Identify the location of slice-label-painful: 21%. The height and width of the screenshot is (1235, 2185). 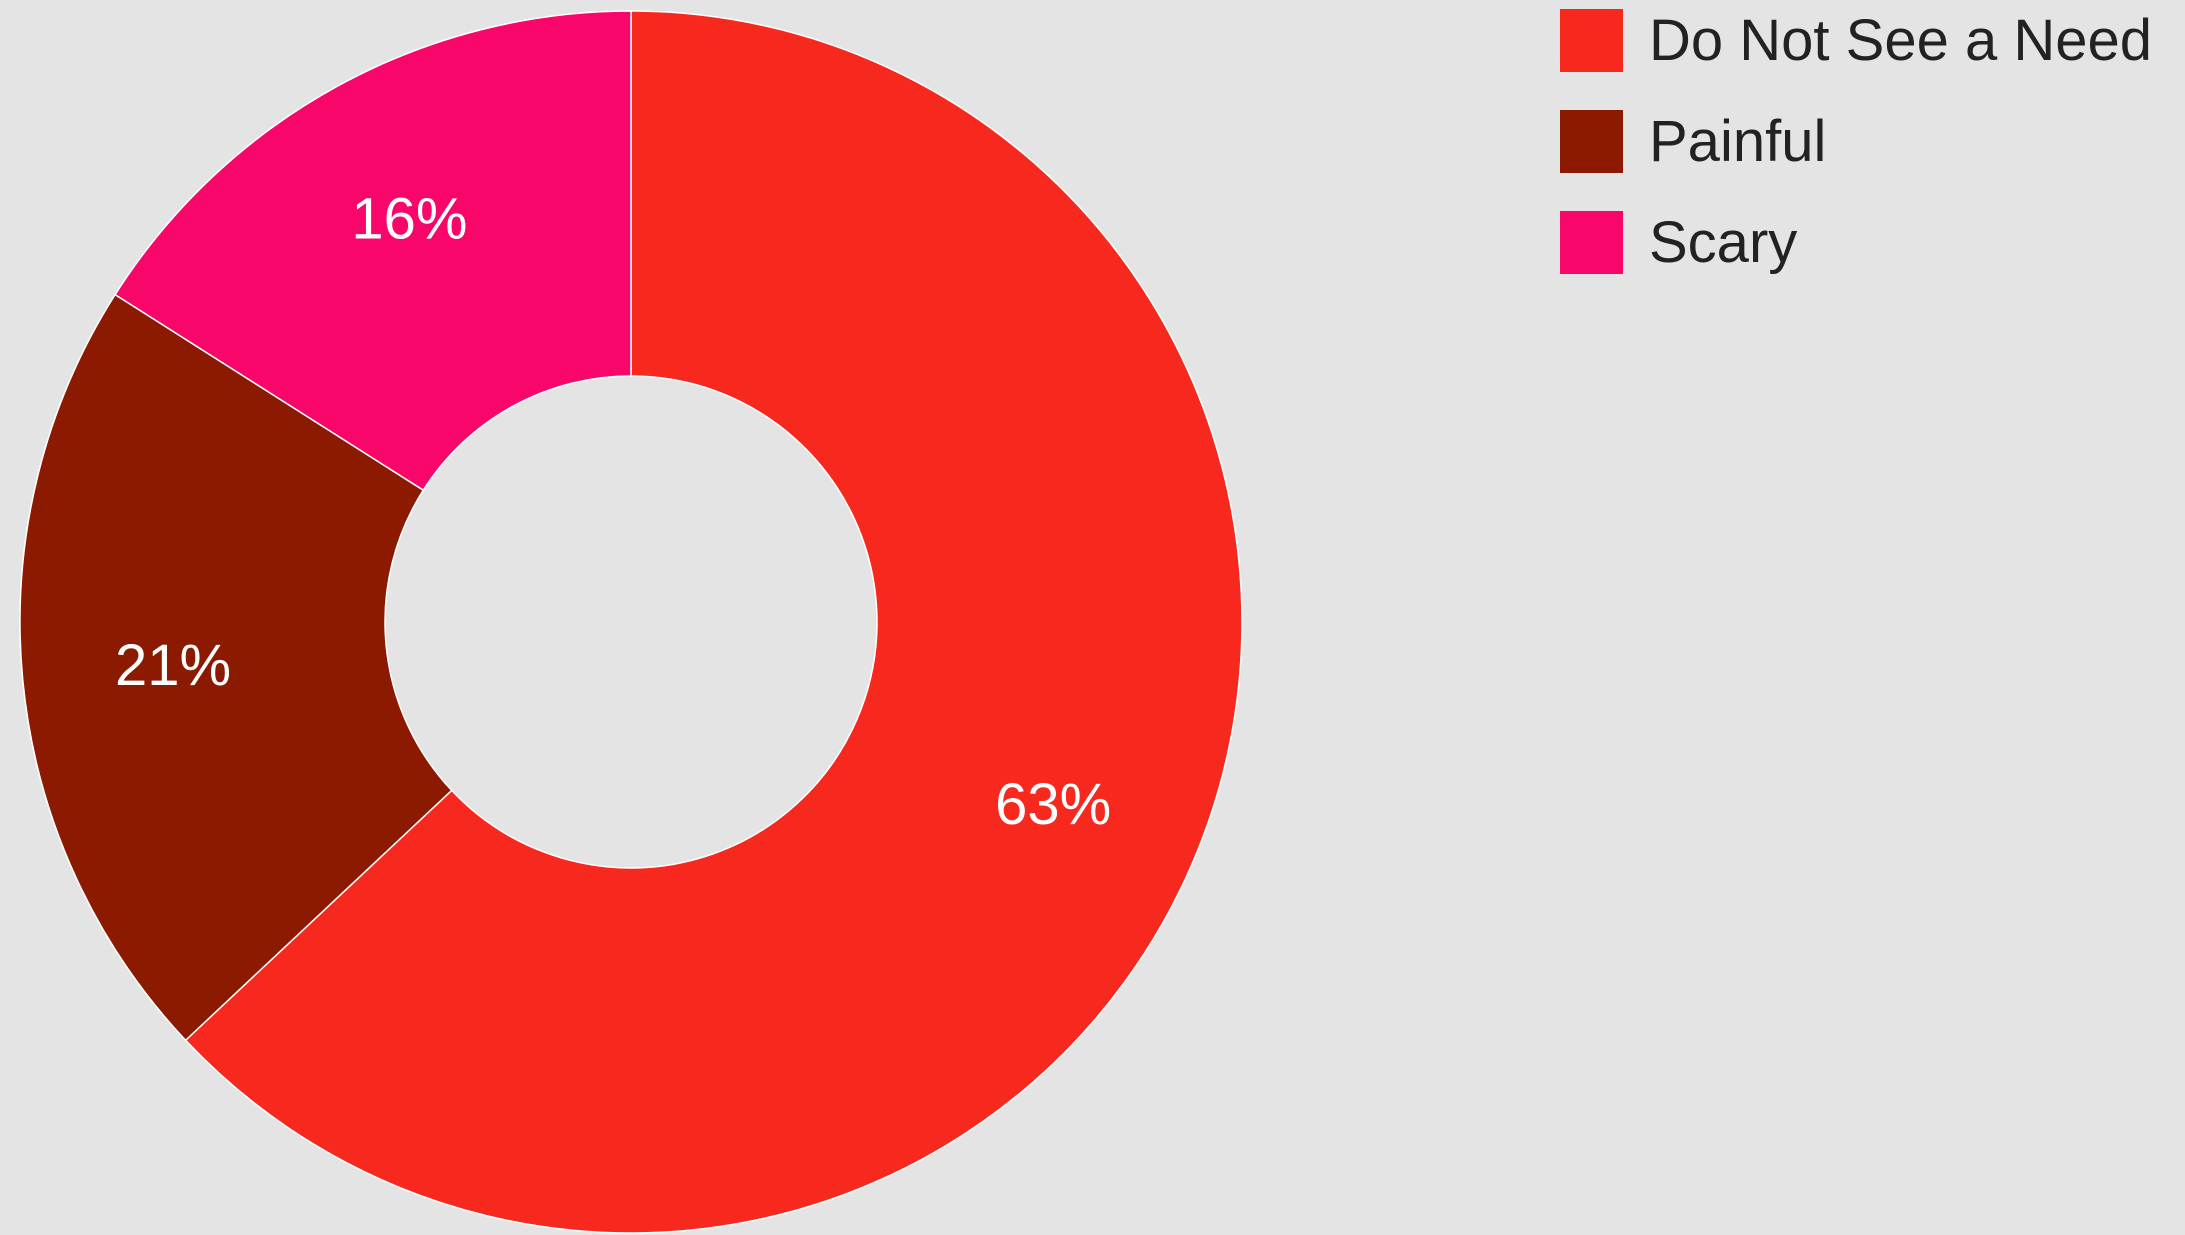
(173, 665).